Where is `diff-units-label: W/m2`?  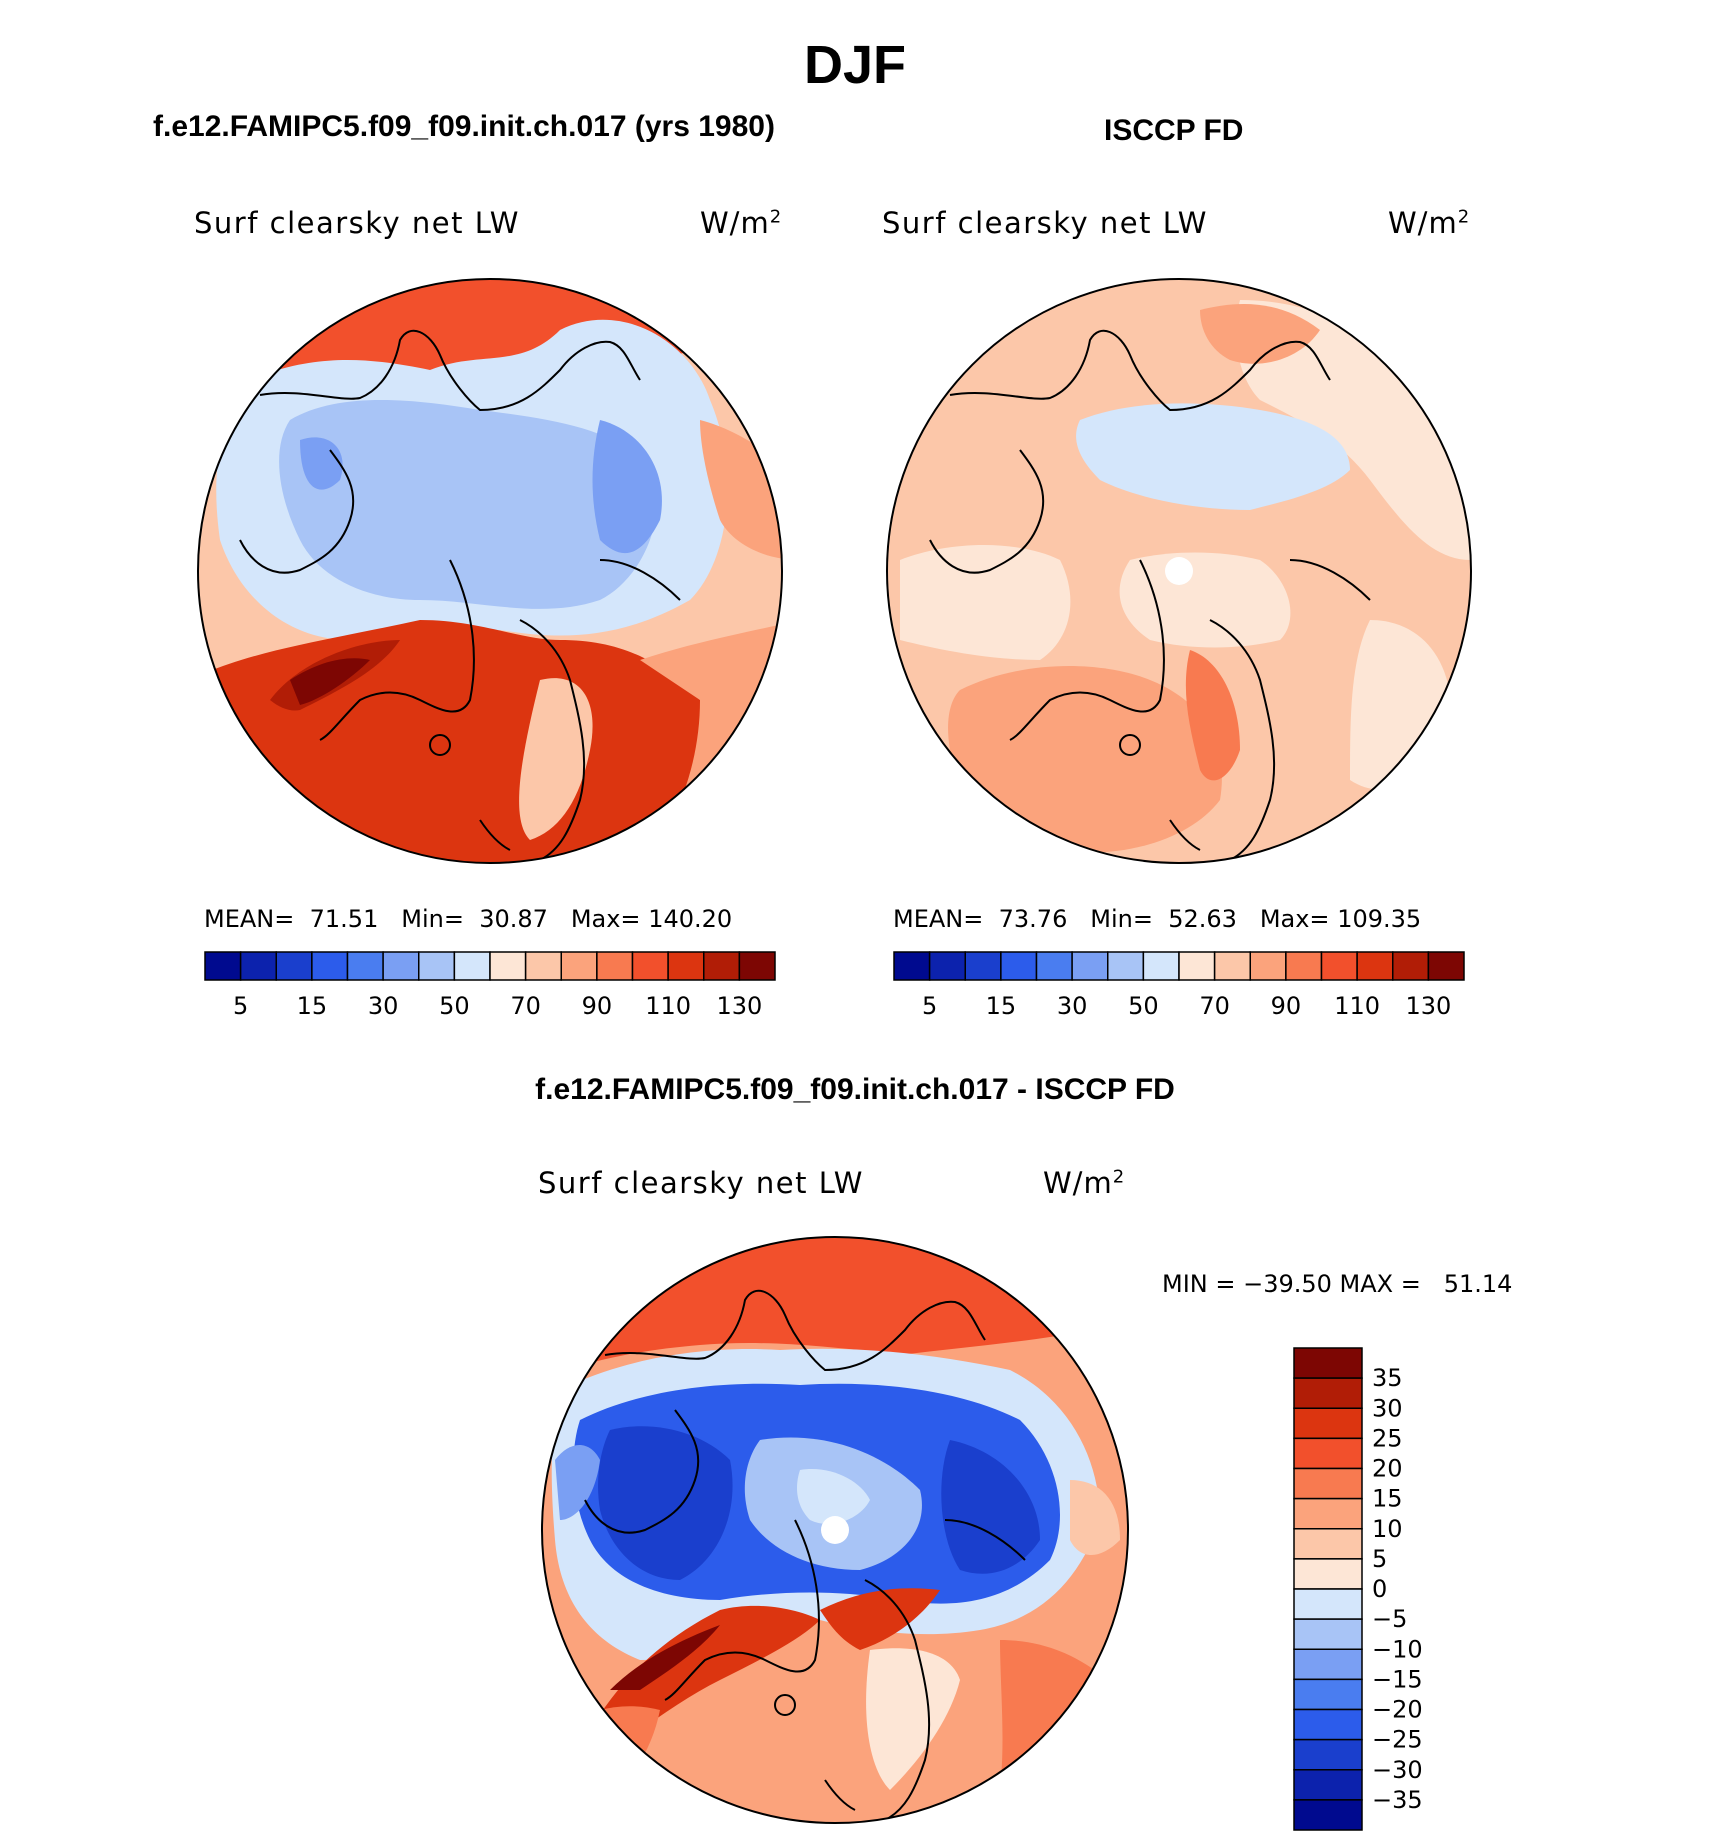 diff-units-label: W/m2 is located at coordinates (1084, 1183).